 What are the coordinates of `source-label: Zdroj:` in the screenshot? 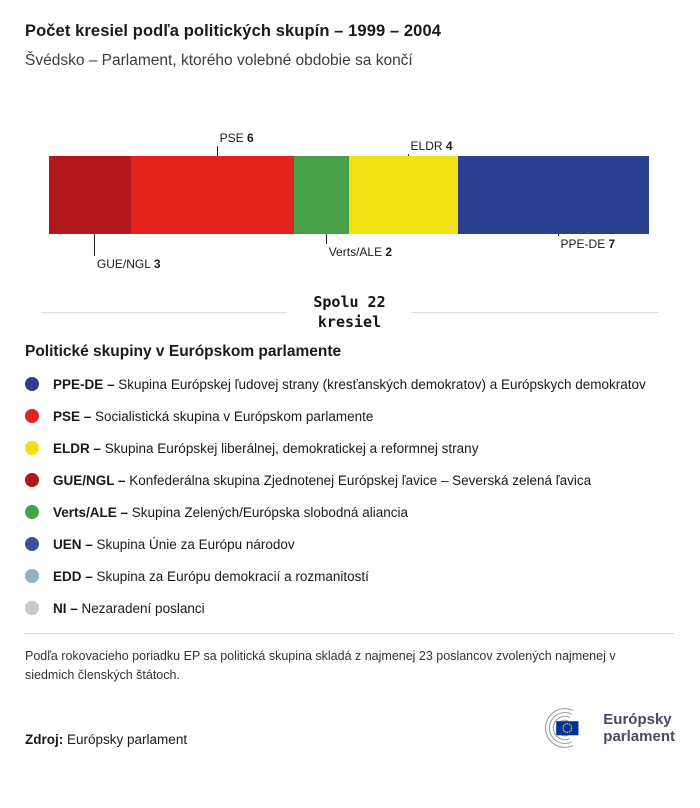 It's located at (44, 740).